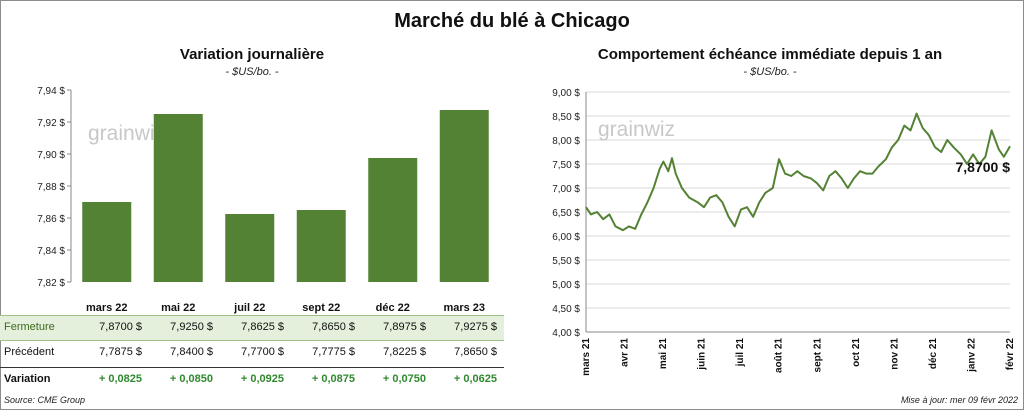  What do you see at coordinates (321, 308) in the screenshot?
I see `x-tick-label: sept 22` at bounding box center [321, 308].